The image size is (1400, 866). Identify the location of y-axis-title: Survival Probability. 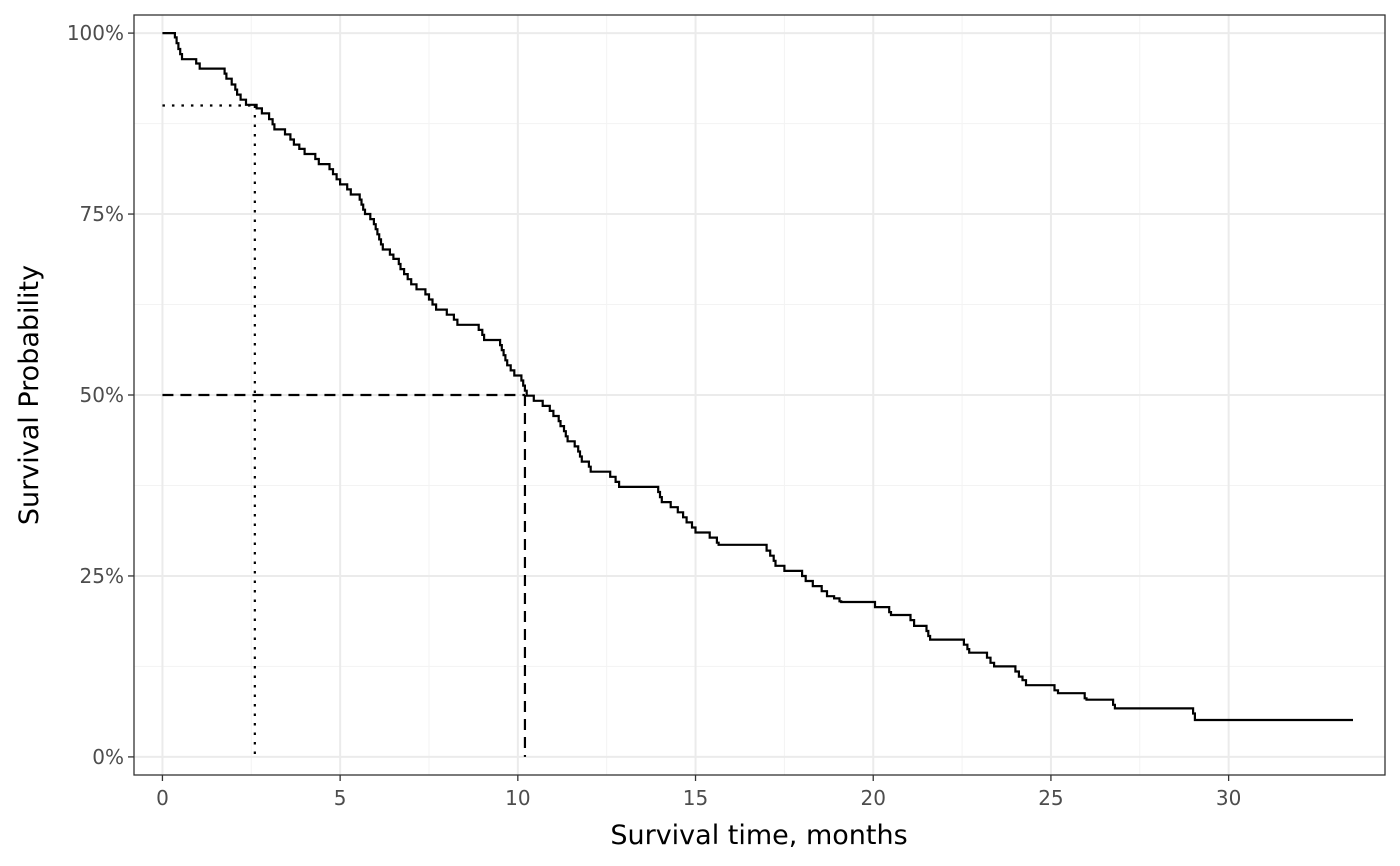
(29, 395).